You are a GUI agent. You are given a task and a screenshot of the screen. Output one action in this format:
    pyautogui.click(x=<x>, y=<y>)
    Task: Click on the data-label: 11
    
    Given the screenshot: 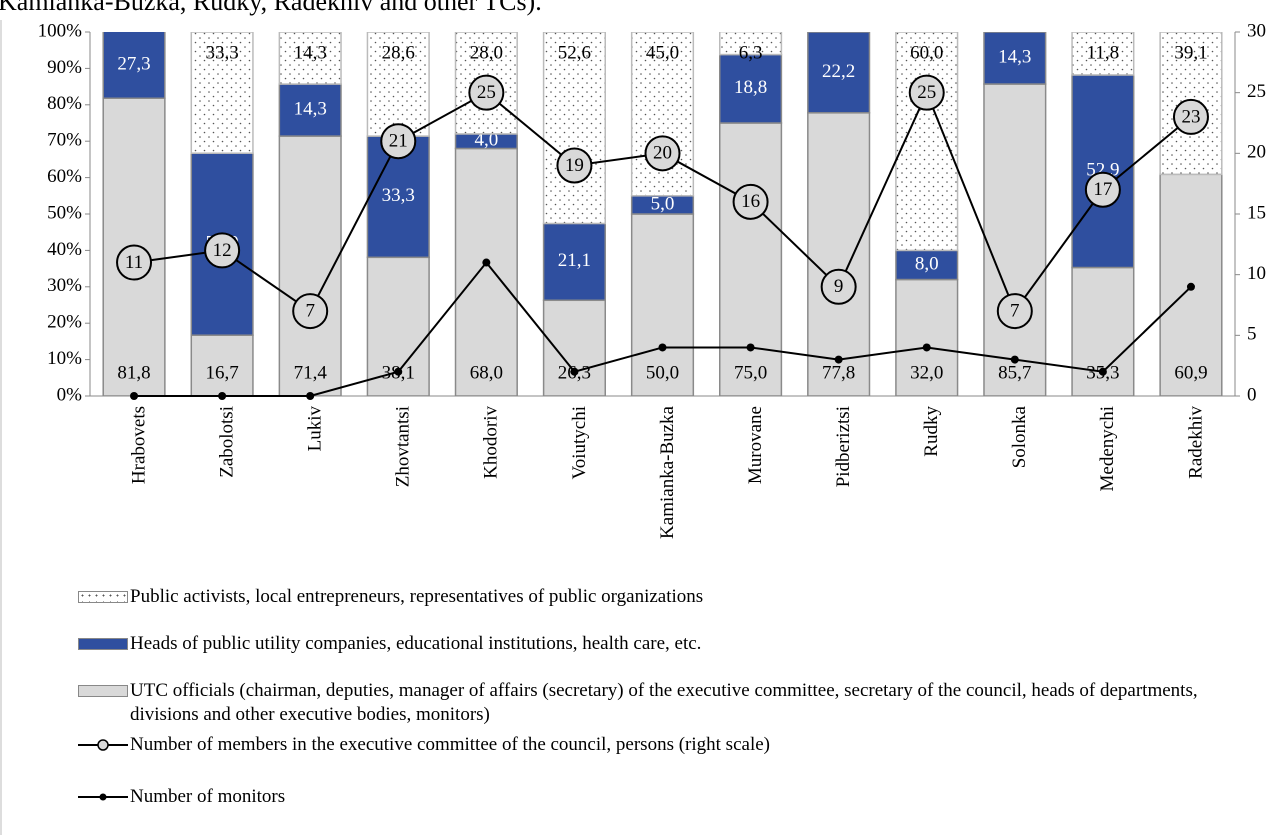 What is the action you would take?
    pyautogui.click(x=134, y=262)
    